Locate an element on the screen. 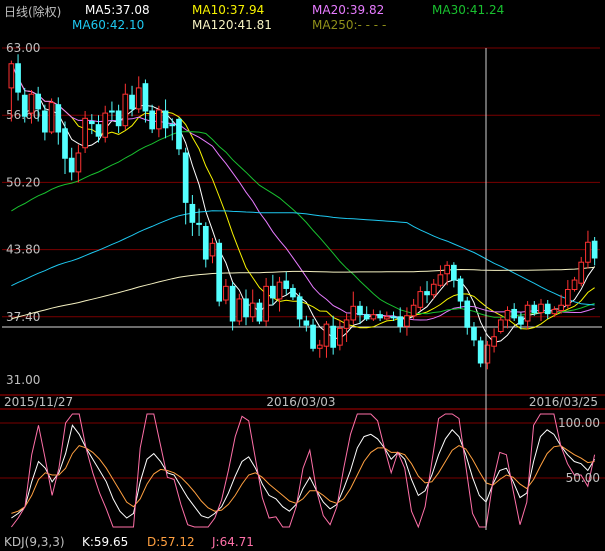  ma30-label: MA30:41.24 is located at coordinates (468, 10).